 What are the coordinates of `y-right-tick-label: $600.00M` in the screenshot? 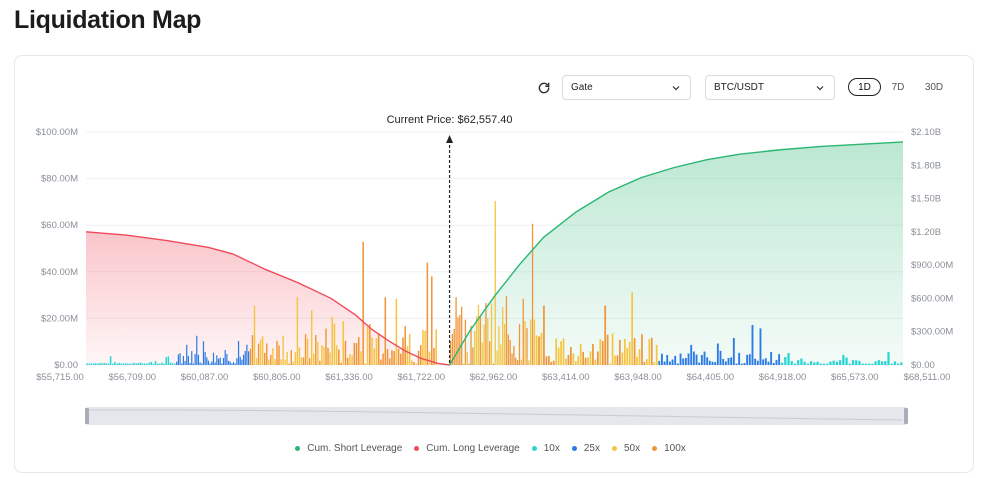 It's located at (932, 298).